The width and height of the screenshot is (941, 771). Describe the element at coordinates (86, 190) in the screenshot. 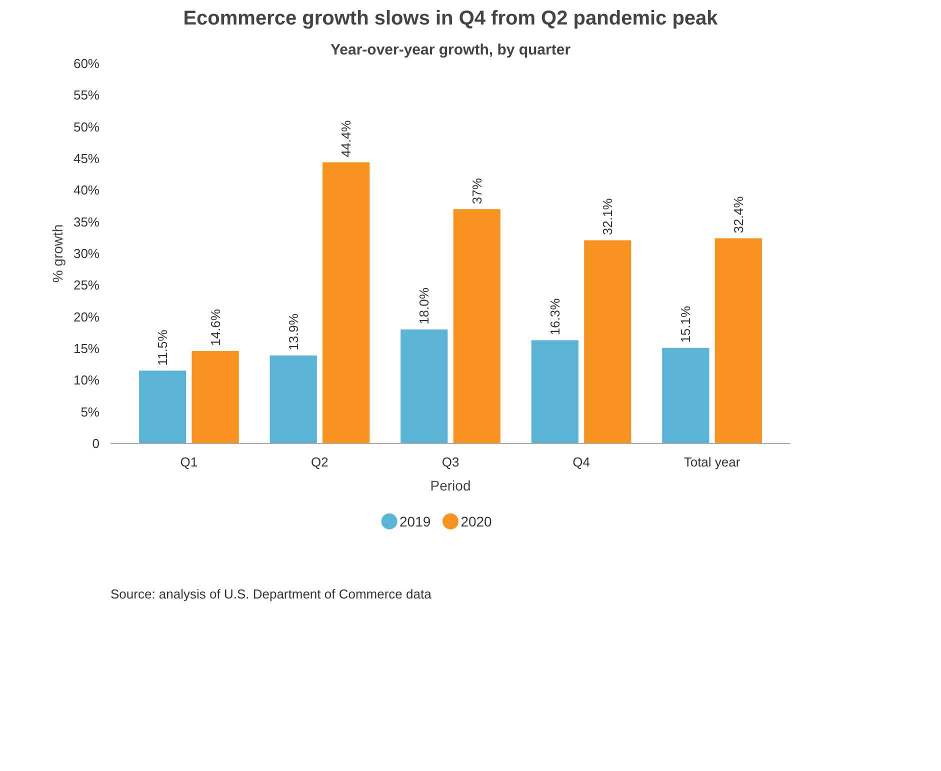

I see `y-tick-label: 40%` at that location.